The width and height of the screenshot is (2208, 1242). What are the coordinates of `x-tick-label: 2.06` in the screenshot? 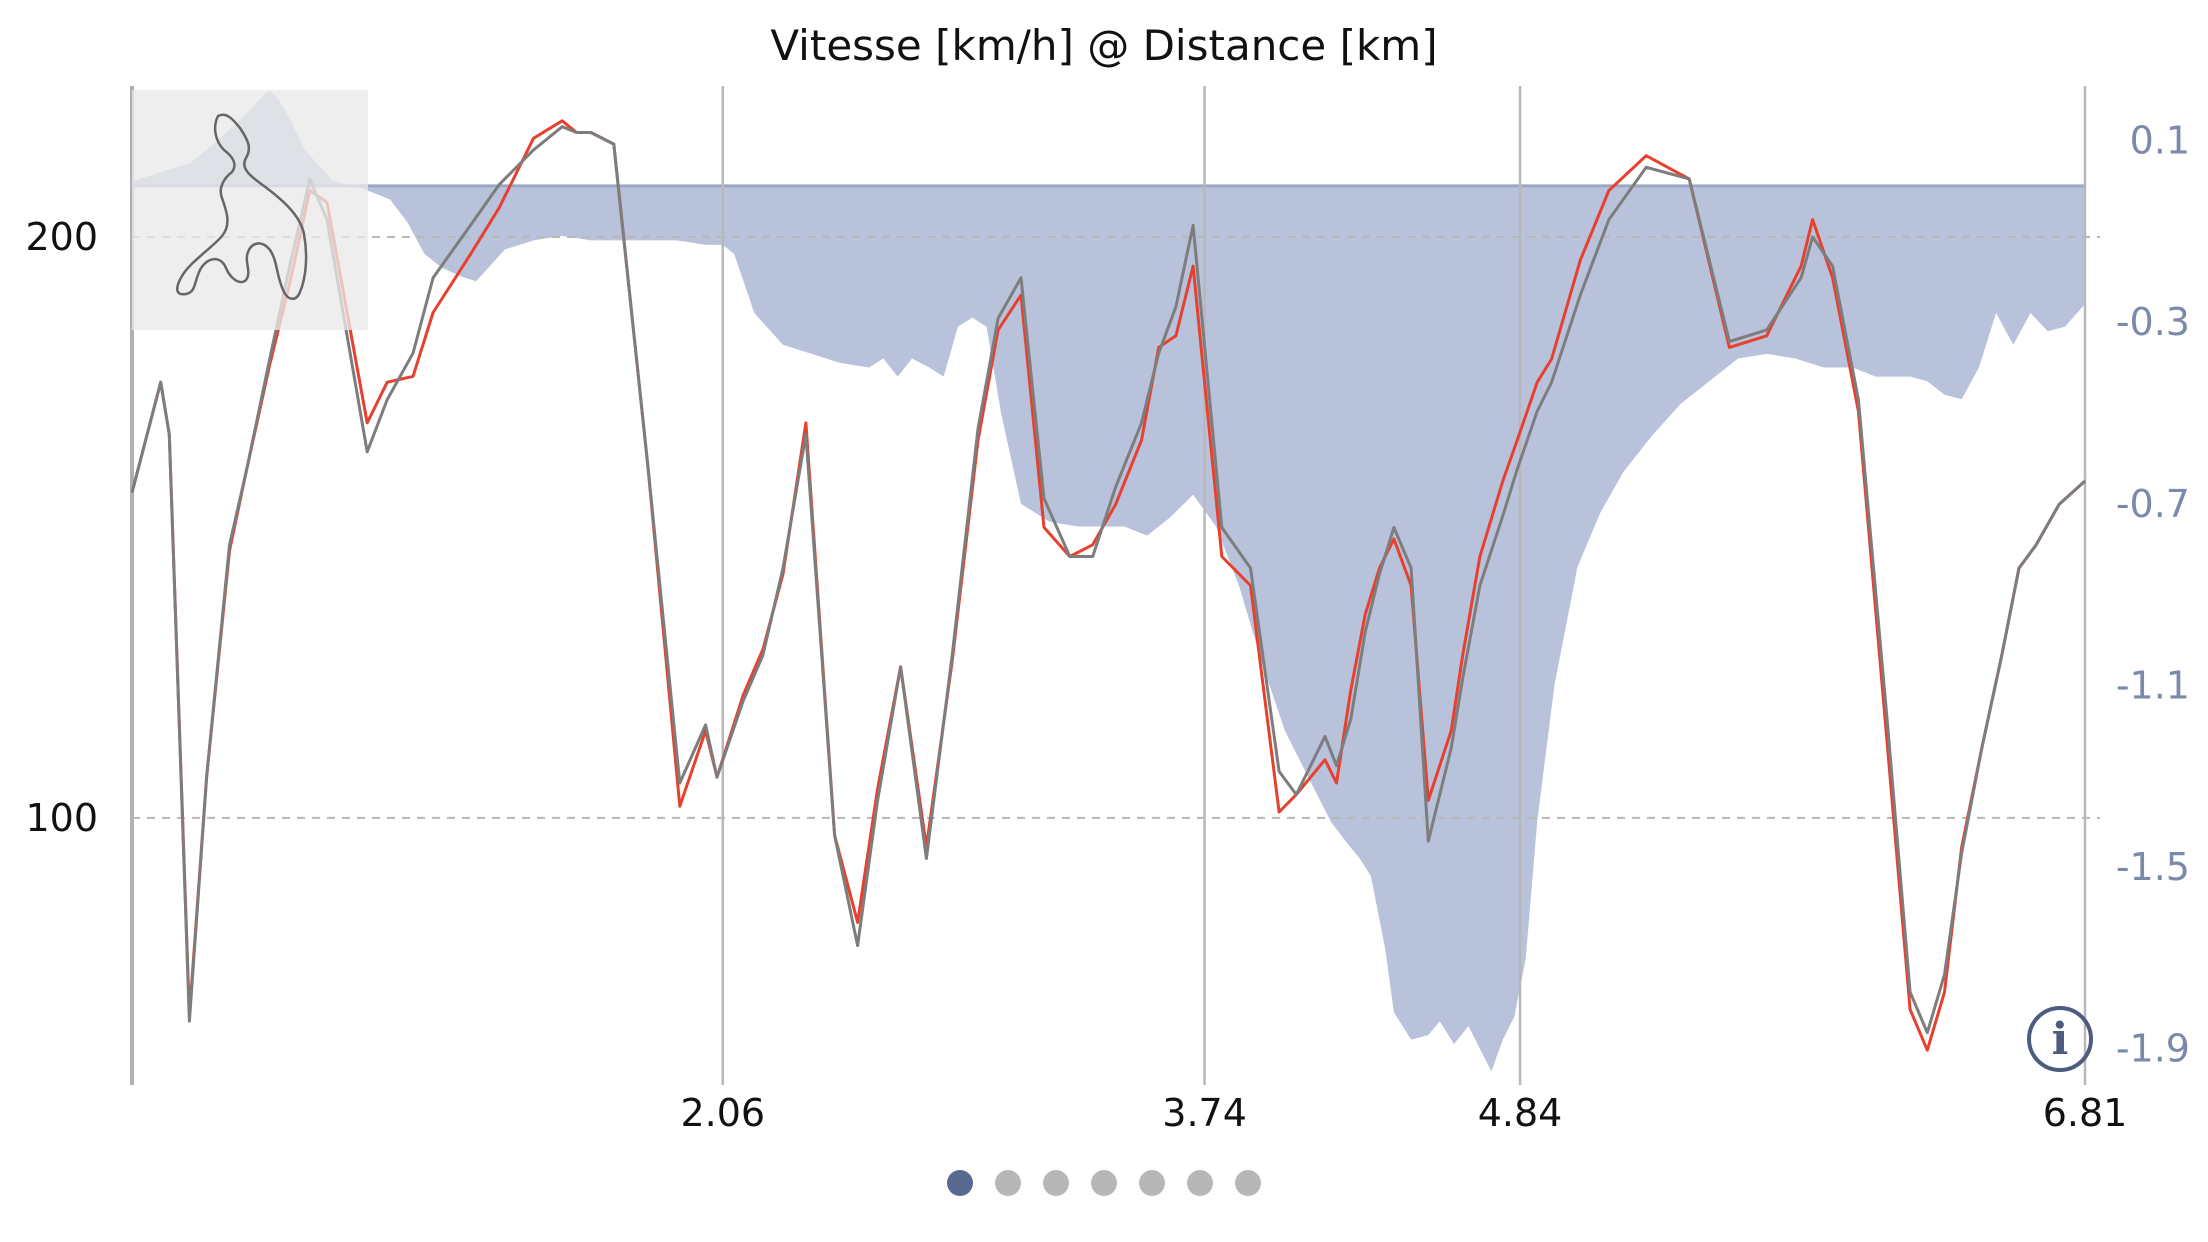 It's located at (722, 1113).